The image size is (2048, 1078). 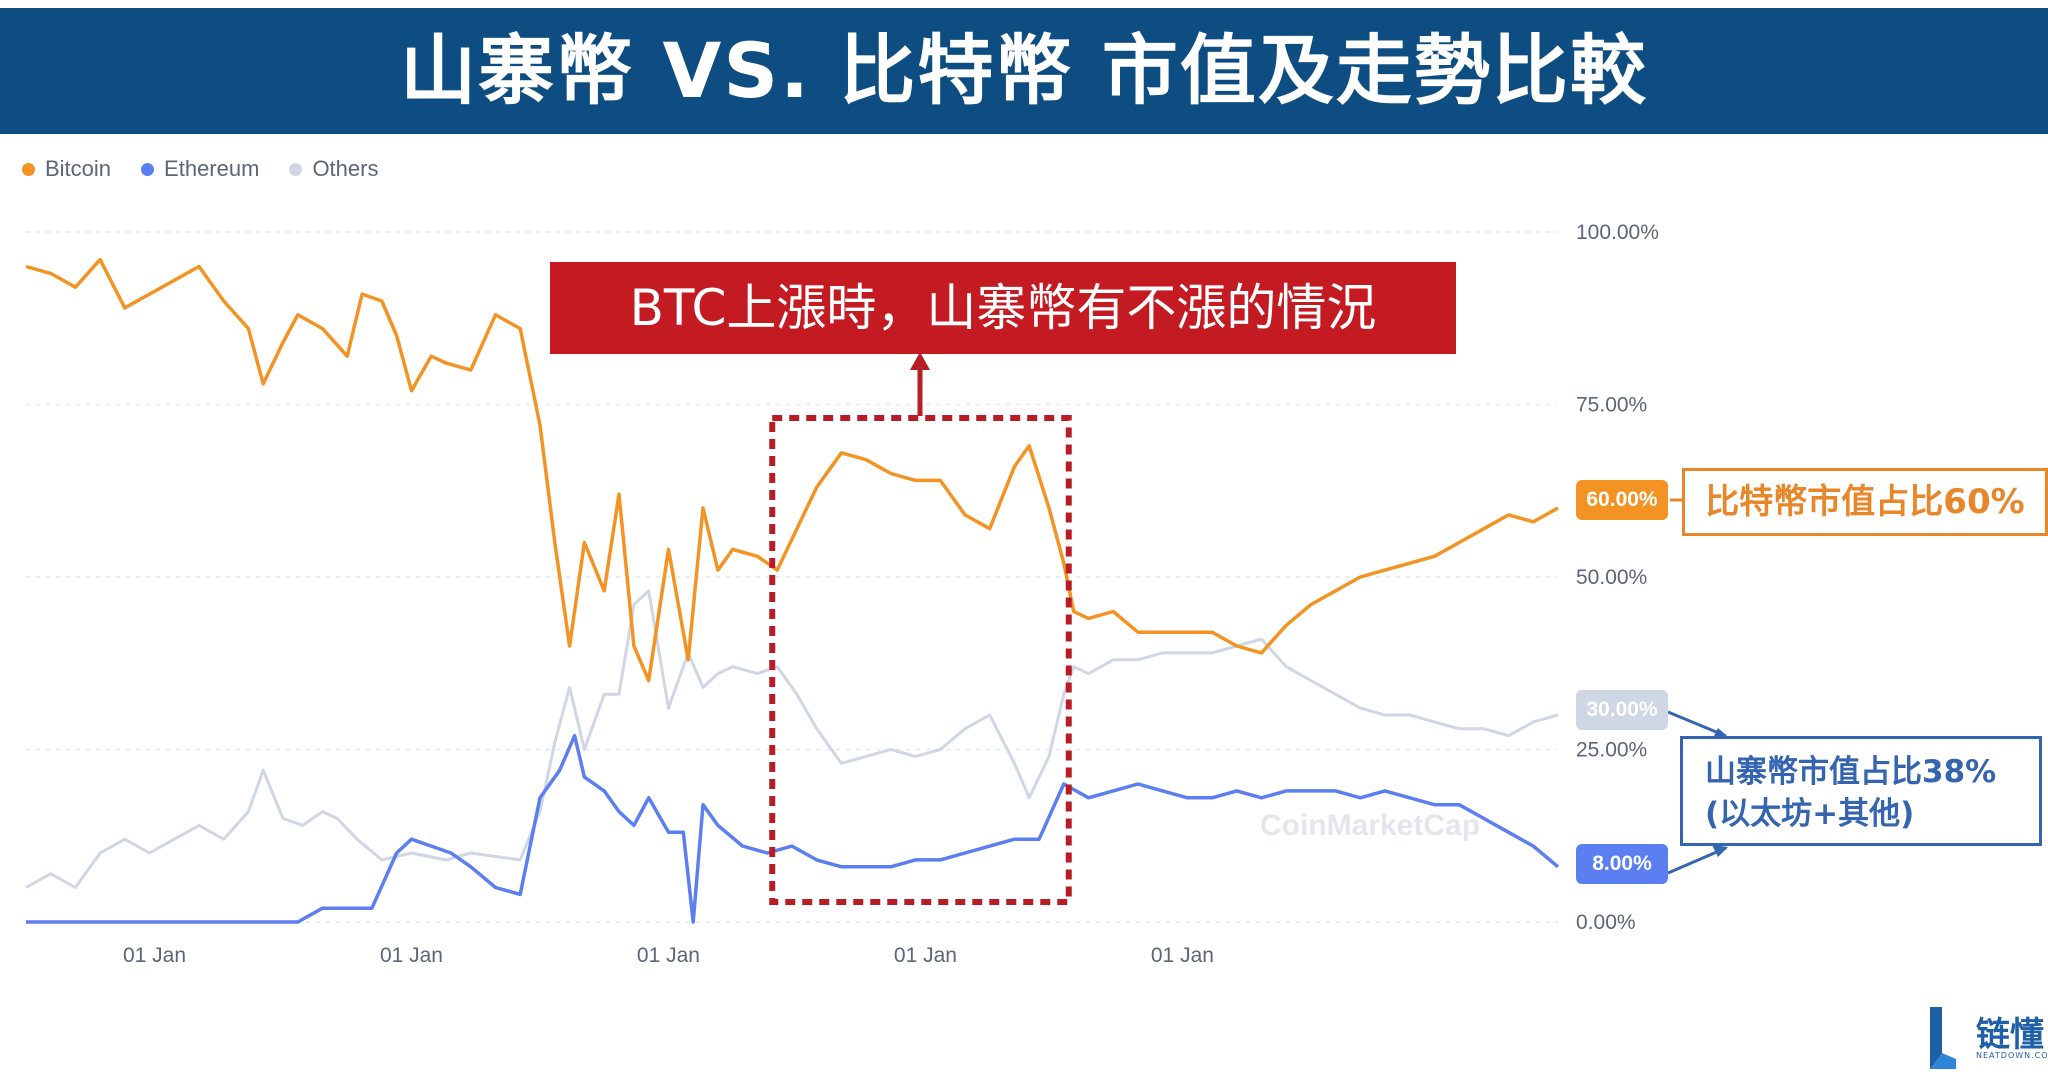 What do you see at coordinates (212, 168) in the screenshot?
I see `legend-ethereum-label: Ethereum` at bounding box center [212, 168].